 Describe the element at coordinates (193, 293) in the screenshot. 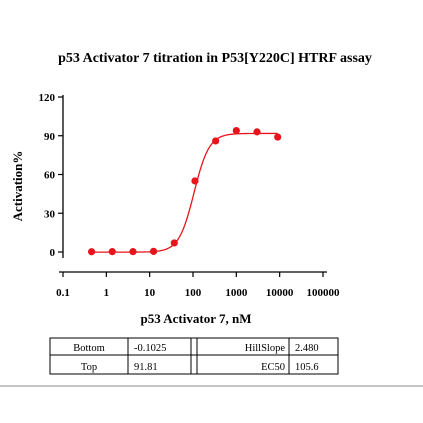

I see `x-tick-label: 100` at that location.